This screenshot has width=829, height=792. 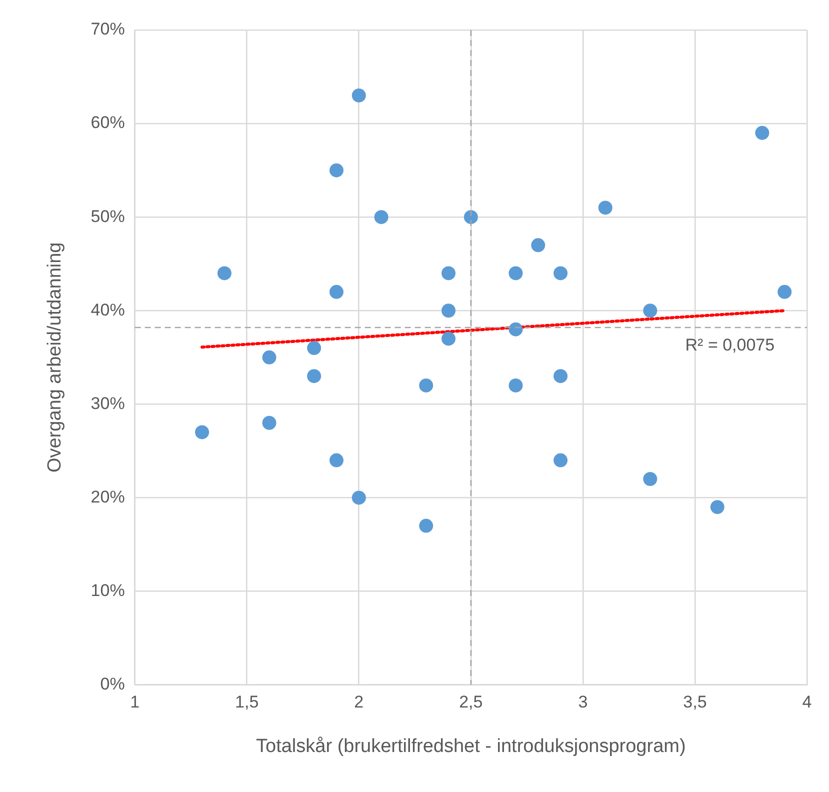 I want to click on x-tick-label: 4, so click(x=807, y=702).